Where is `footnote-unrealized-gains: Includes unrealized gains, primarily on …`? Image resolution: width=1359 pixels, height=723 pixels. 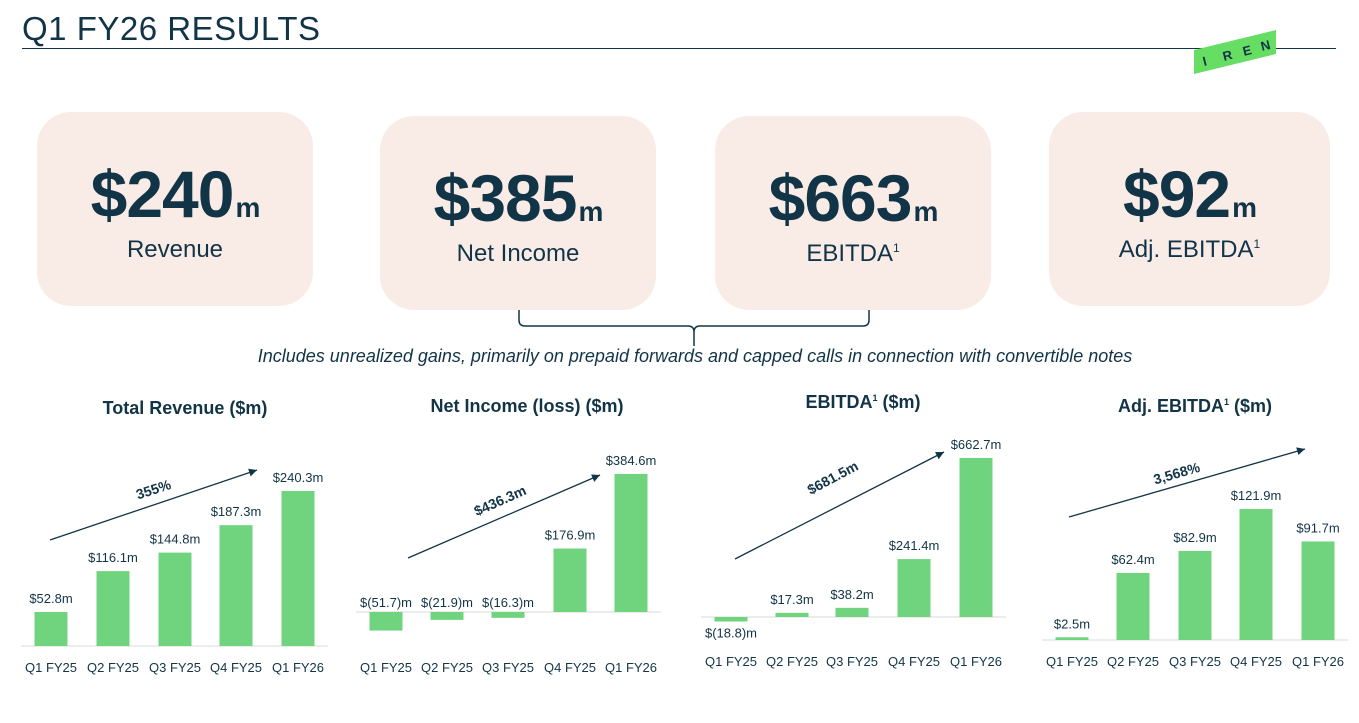 footnote-unrealized-gains: Includes unrealized gains, primarily on … is located at coordinates (695, 356).